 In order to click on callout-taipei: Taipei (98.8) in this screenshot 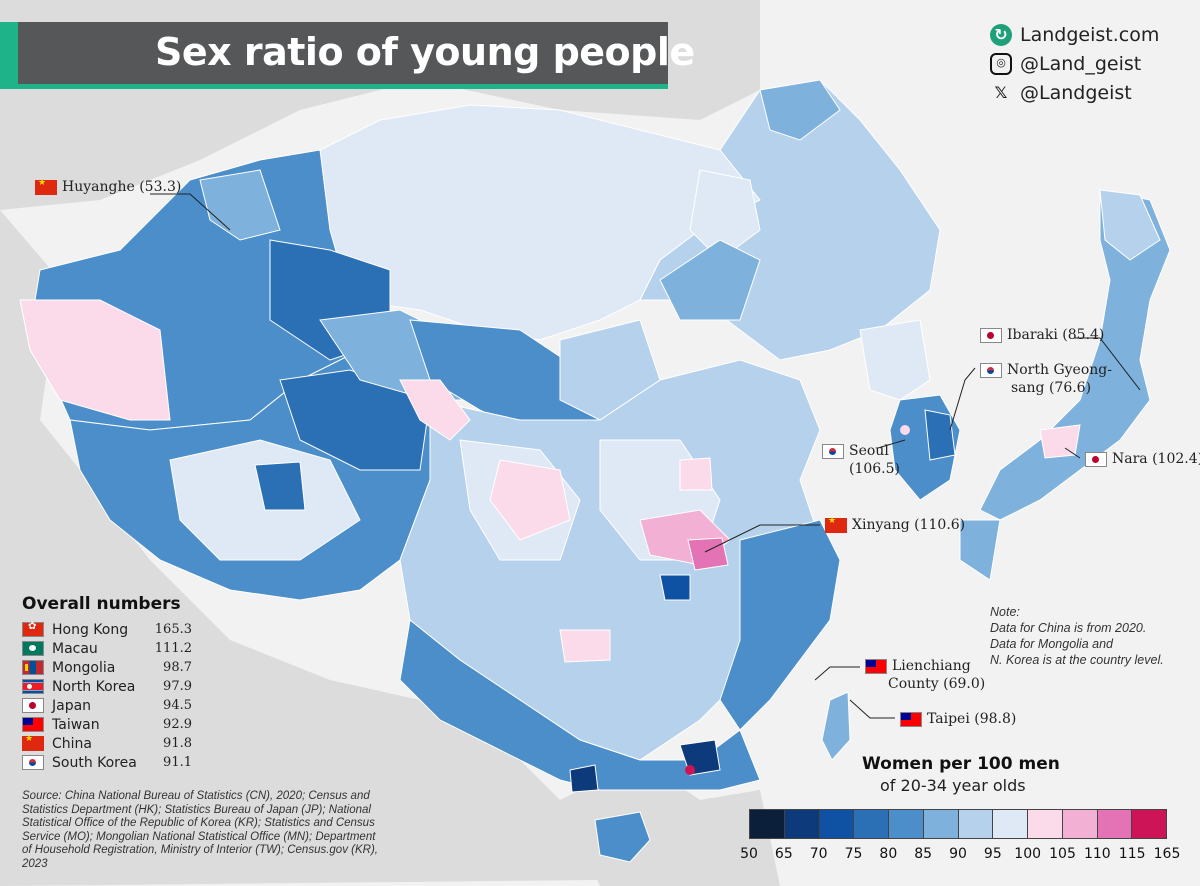, I will do `click(958, 719)`.